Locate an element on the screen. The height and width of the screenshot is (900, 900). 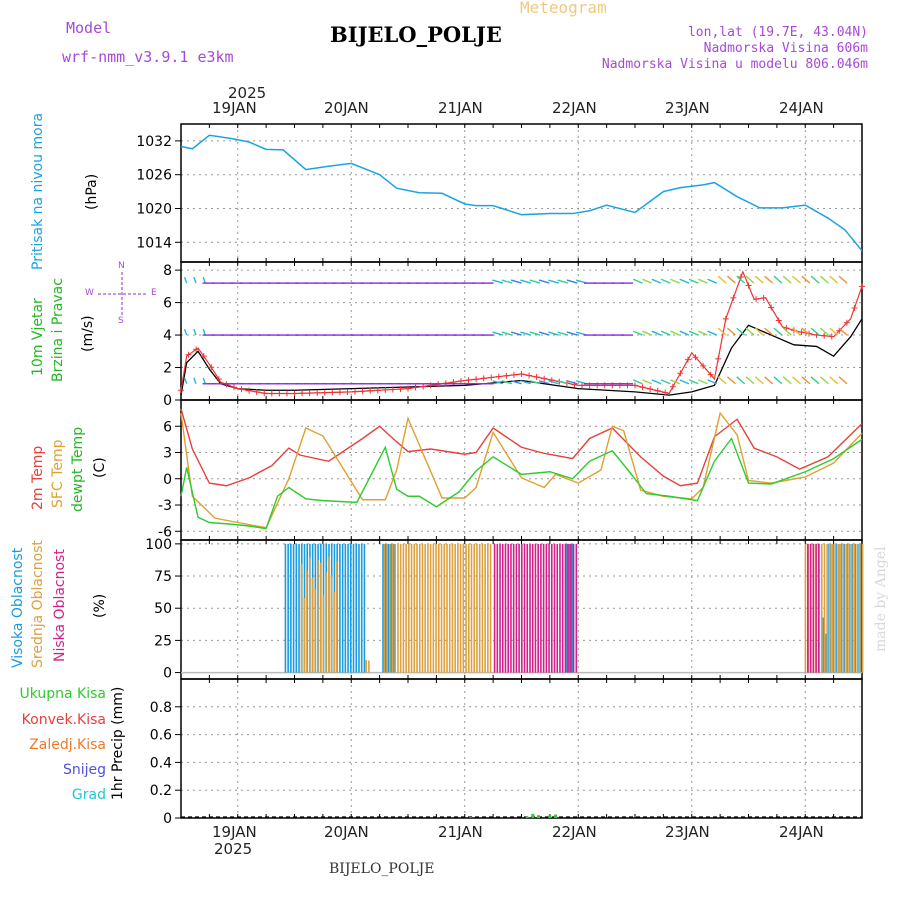
y-tick-label: 100 is located at coordinates (158, 545).